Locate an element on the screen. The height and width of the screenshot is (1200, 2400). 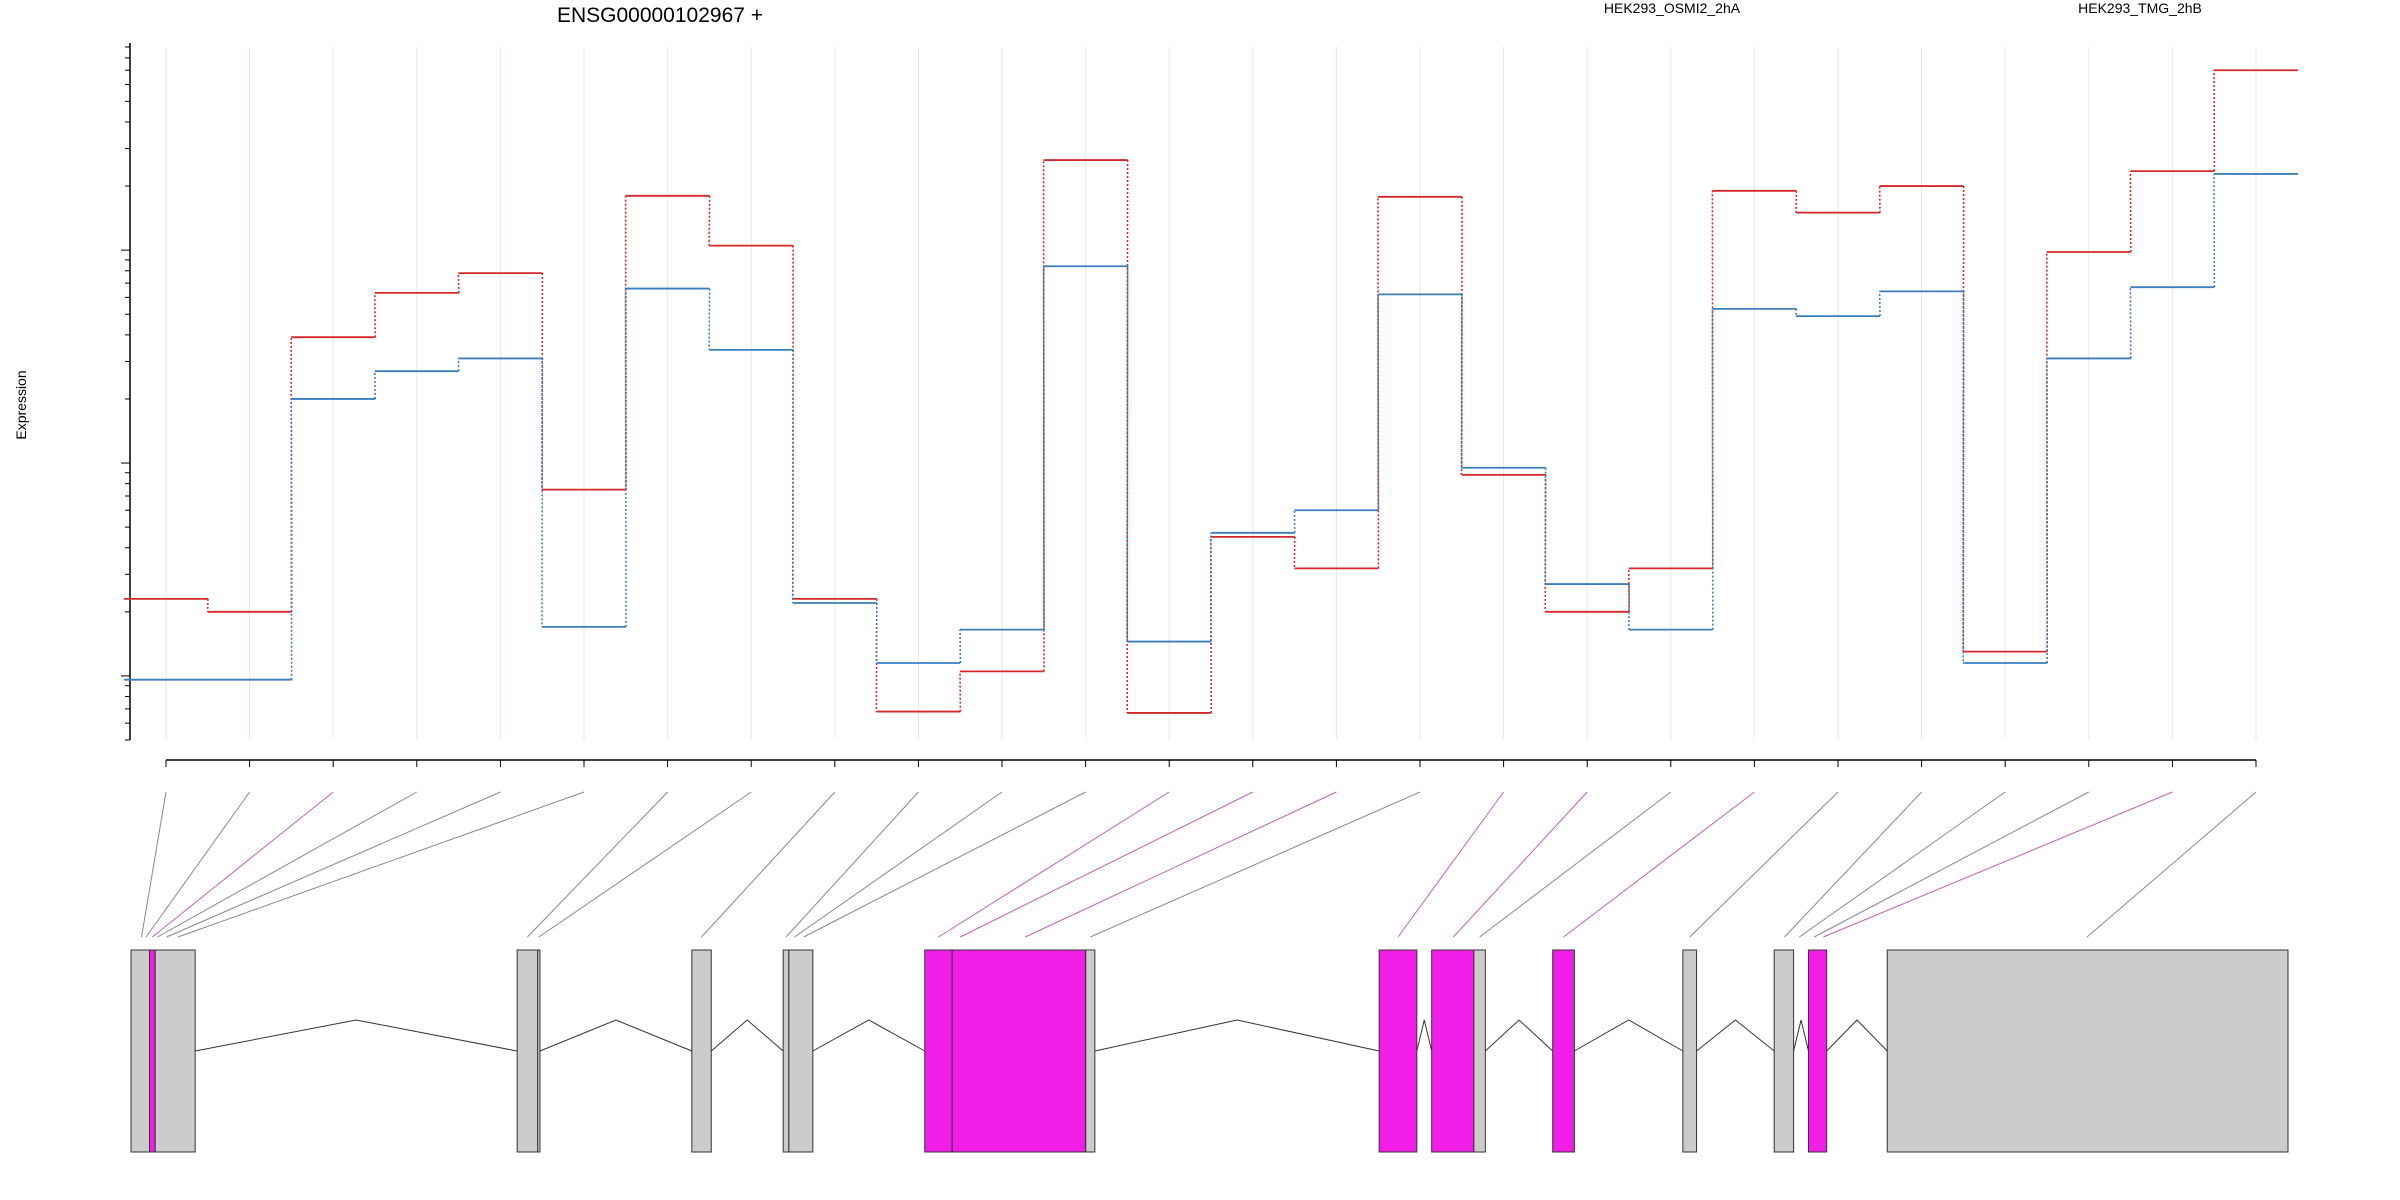
exon-connector-lines is located at coordinates (1199, 864).